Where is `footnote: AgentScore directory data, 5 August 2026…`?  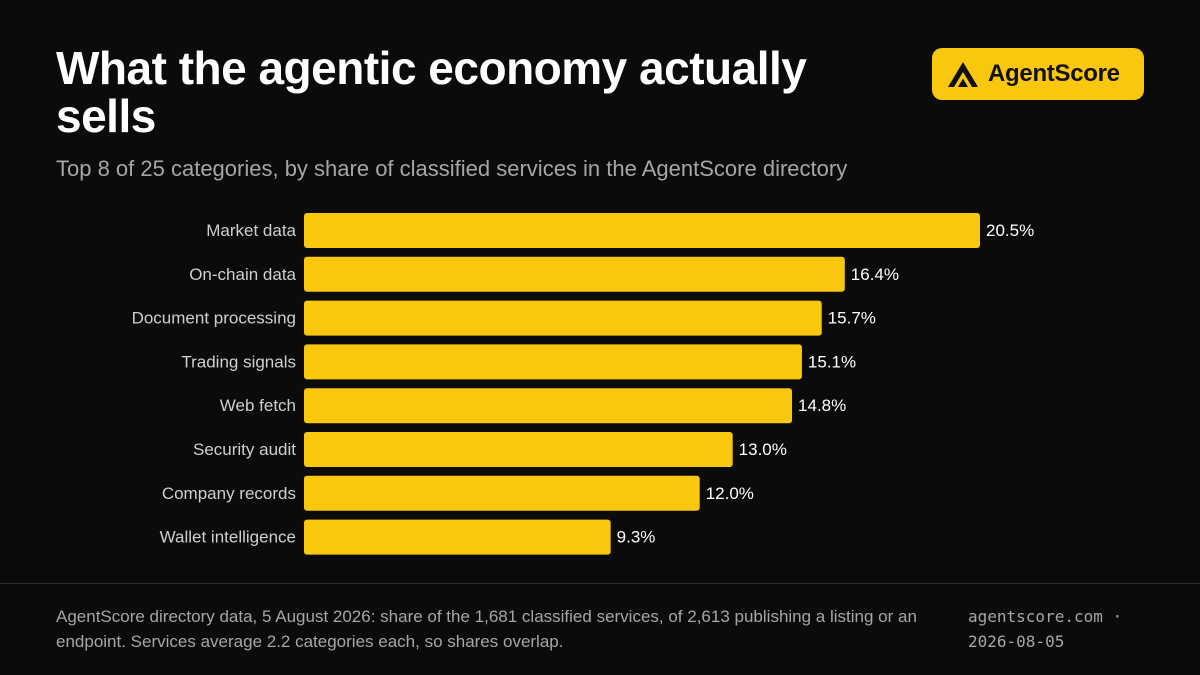 footnote: AgentScore directory data, 5 August 2026… is located at coordinates (486, 629).